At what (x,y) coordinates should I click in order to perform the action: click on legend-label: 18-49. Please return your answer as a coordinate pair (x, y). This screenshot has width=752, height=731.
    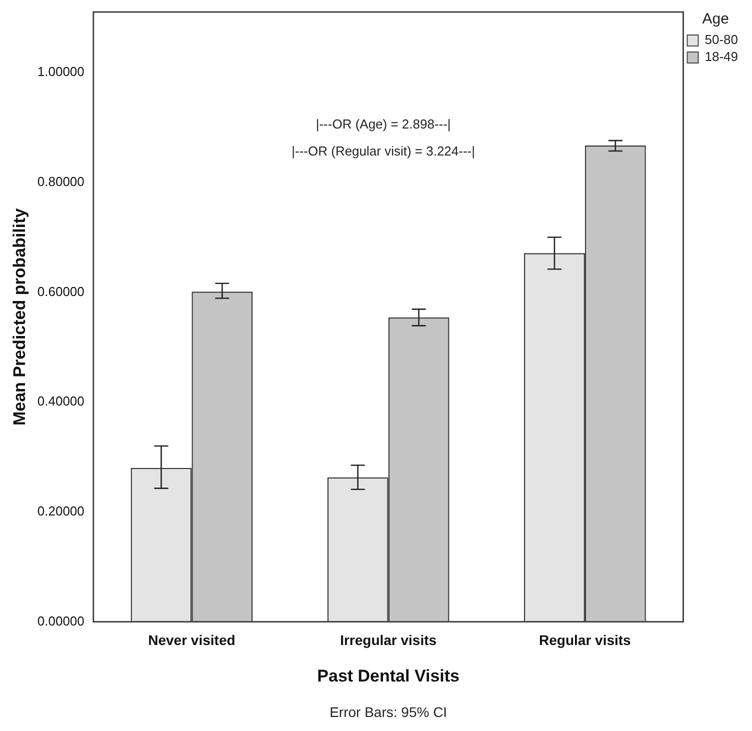
    Looking at the image, I should click on (721, 56).